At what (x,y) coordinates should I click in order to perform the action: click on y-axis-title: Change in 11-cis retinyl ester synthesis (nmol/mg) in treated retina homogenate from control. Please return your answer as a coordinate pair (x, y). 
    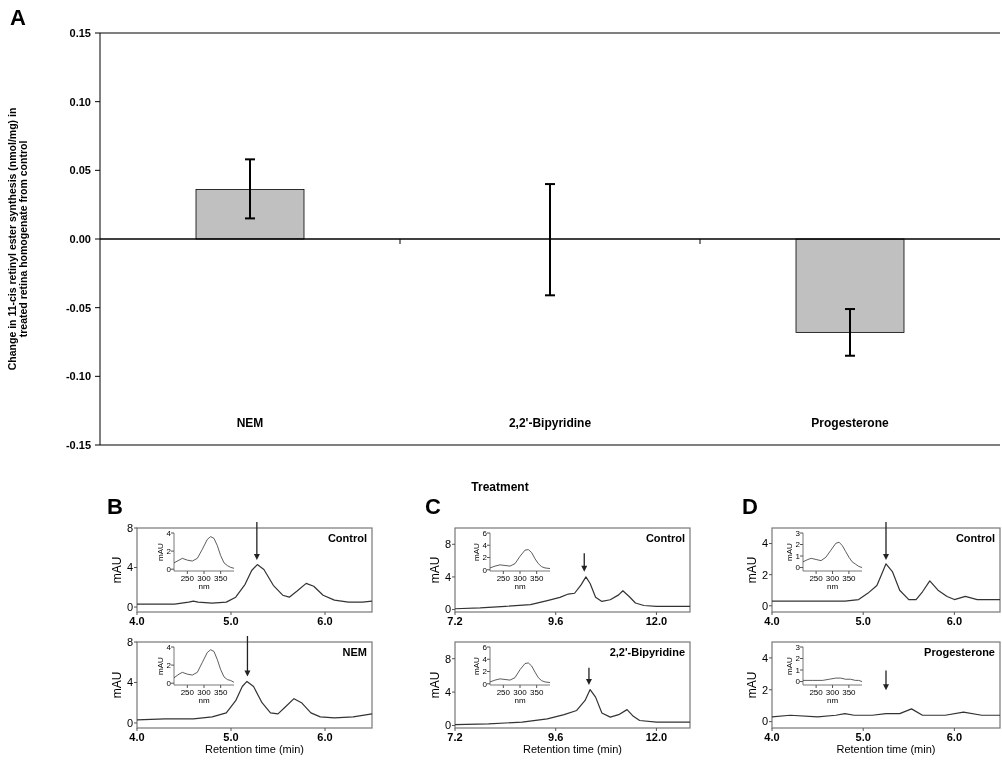
    Looking at the image, I should click on (17, 239).